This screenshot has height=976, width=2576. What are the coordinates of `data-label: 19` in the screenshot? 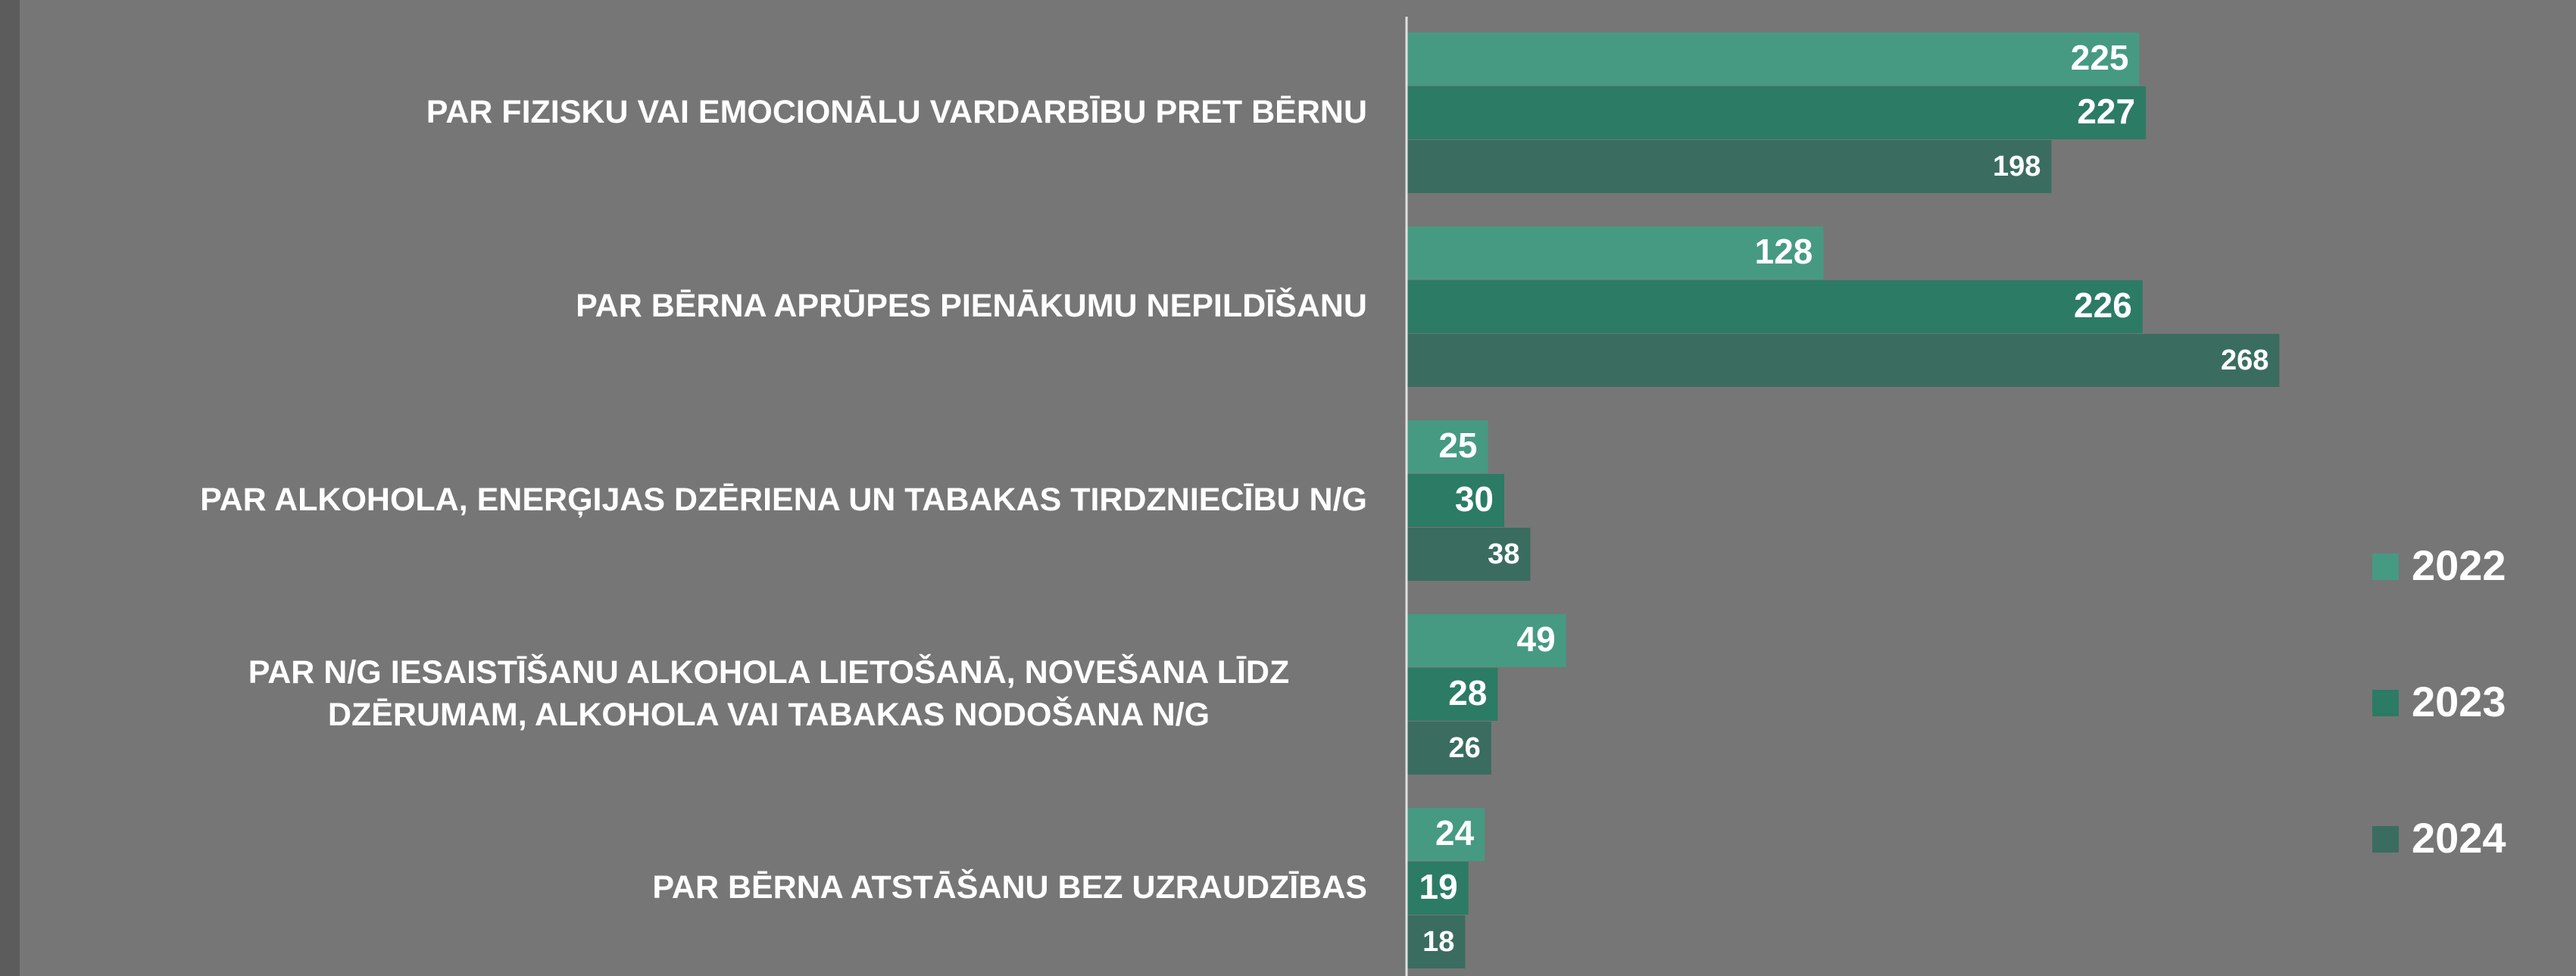 It's located at (1439, 886).